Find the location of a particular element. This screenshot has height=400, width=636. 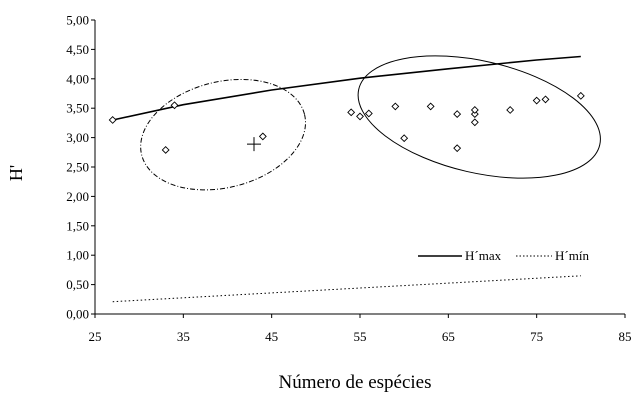

x-tick-label: 45 is located at coordinates (271, 336).